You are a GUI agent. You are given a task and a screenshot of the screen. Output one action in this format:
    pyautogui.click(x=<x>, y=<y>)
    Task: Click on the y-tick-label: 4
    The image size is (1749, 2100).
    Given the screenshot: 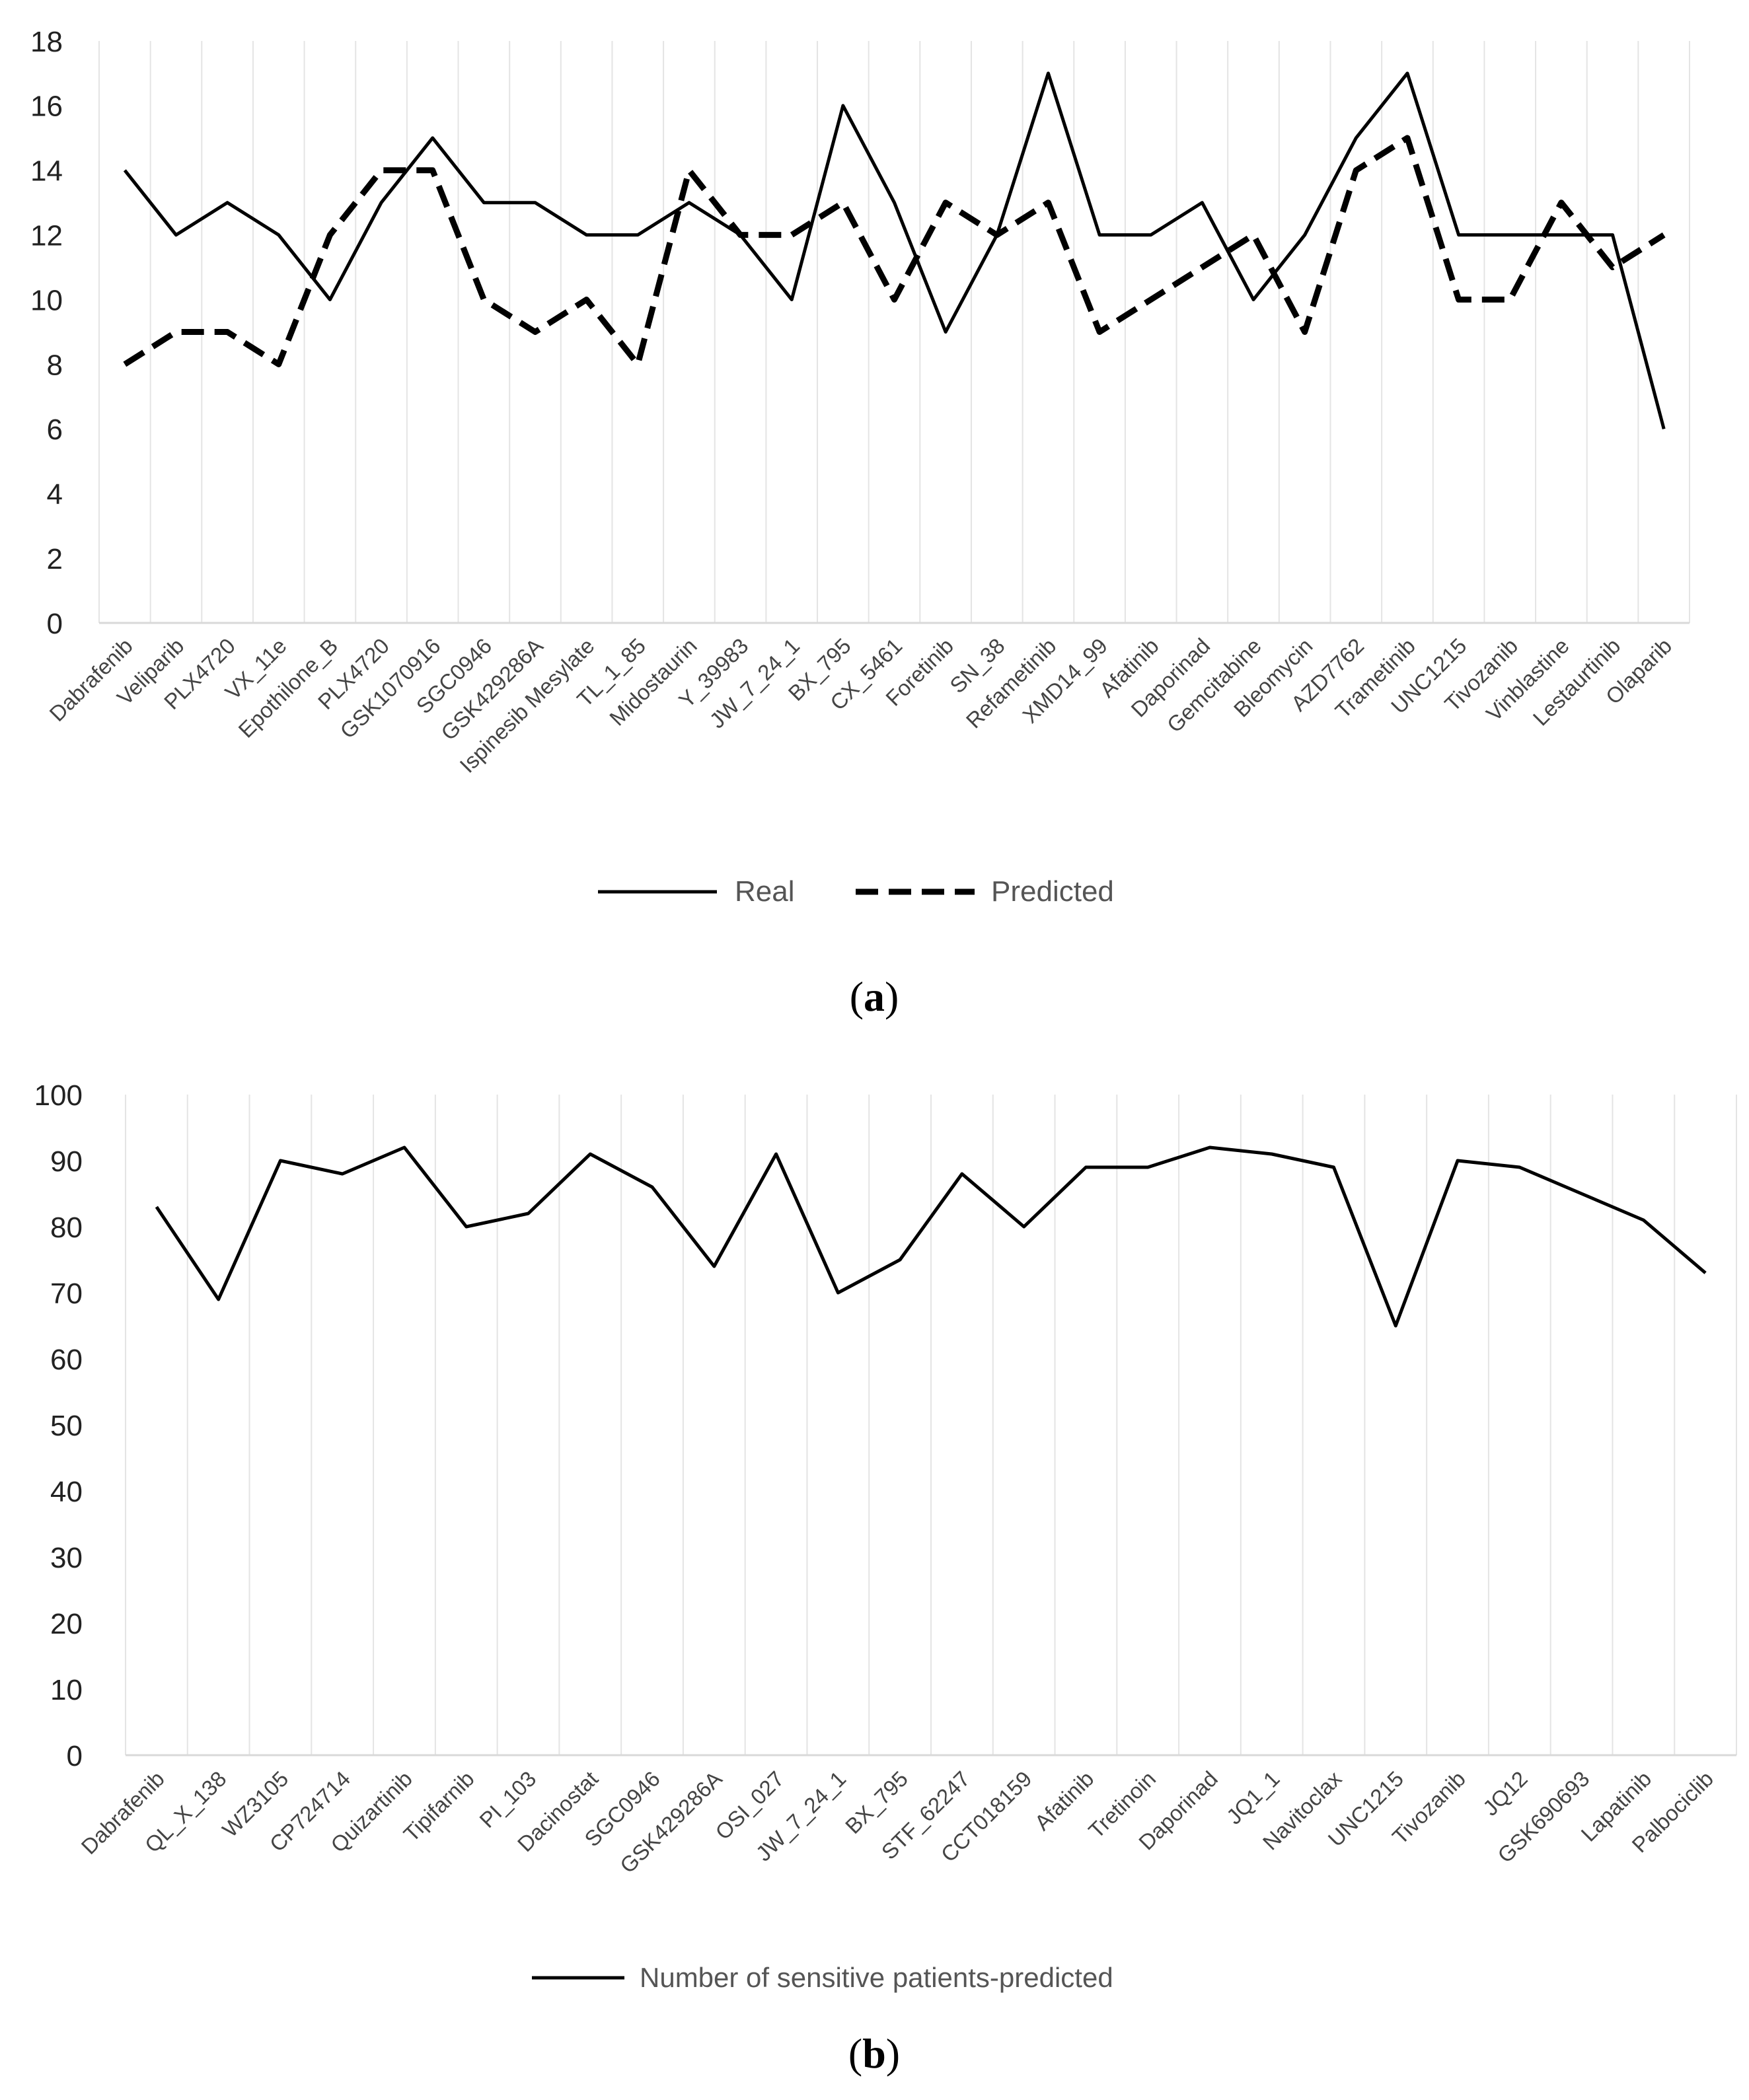 What is the action you would take?
    pyautogui.click(x=55, y=494)
    